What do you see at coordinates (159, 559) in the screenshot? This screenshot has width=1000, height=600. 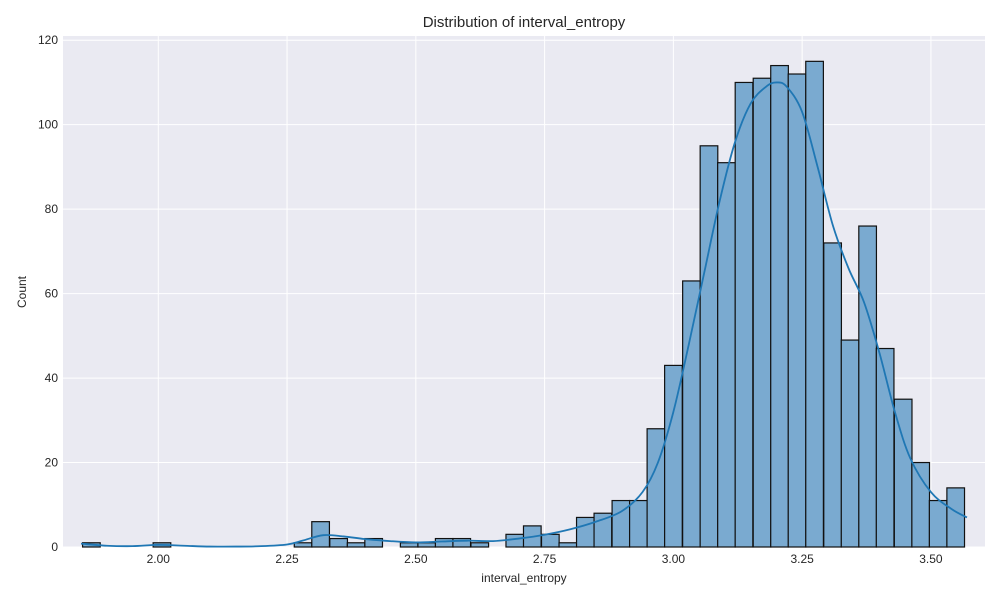 I see `x-tick-label: 2.00` at bounding box center [159, 559].